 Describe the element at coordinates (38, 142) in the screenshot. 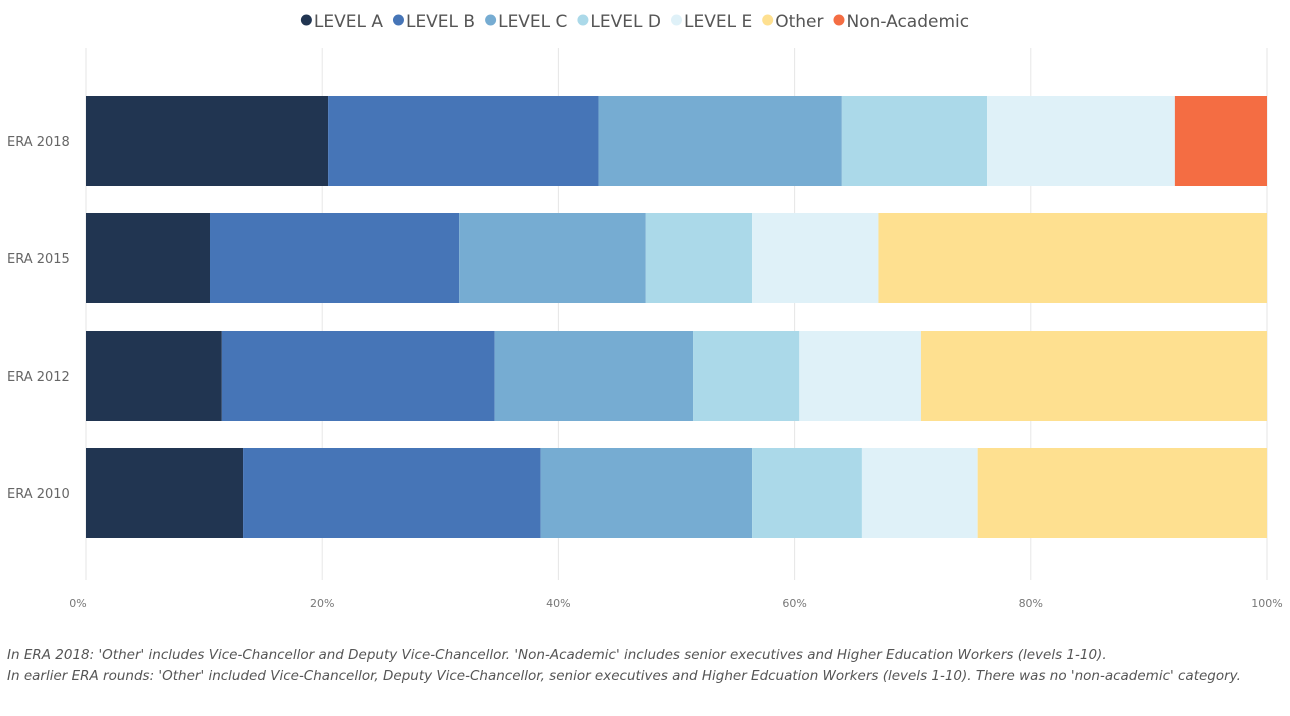

I see `category-label: ERA 2018` at that location.